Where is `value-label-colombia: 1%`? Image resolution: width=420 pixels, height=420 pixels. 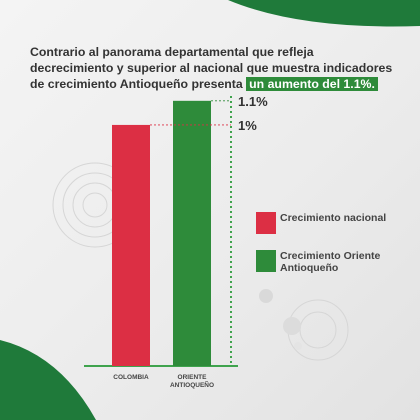
value-label-colombia: 1% is located at coordinates (247, 125).